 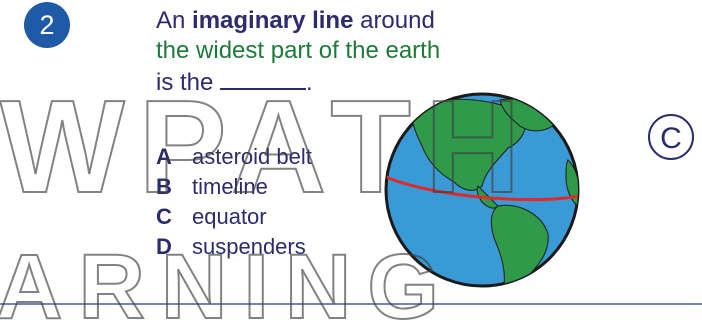 I want to click on answer-key-badge: C, so click(x=671, y=137).